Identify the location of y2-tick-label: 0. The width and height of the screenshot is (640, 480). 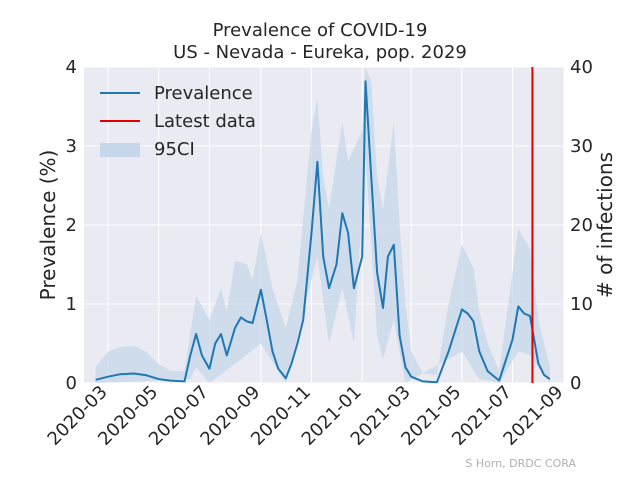
(575, 383).